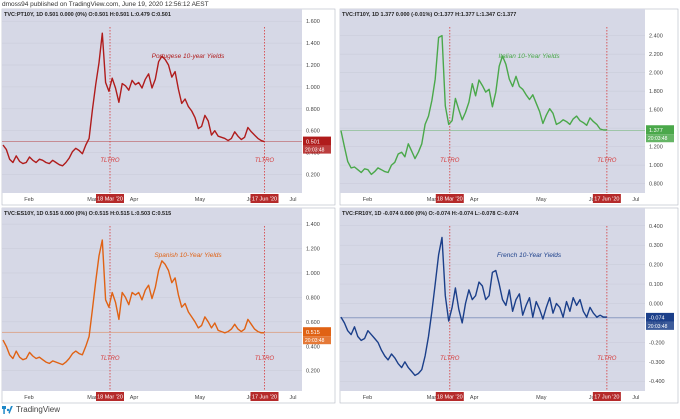 The width and height of the screenshot is (680, 419). Describe the element at coordinates (656, 92) in the screenshot. I see `y-tick-label: 1.800` at that location.